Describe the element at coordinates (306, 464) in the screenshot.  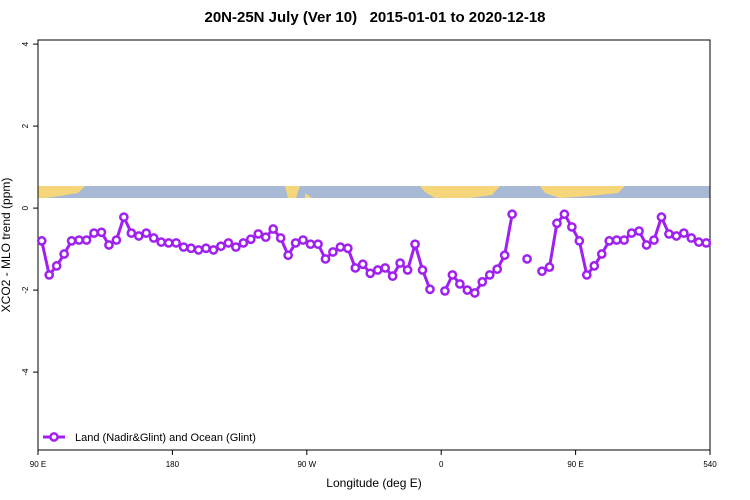
I see `x-tick-label: 90 W` at that location.